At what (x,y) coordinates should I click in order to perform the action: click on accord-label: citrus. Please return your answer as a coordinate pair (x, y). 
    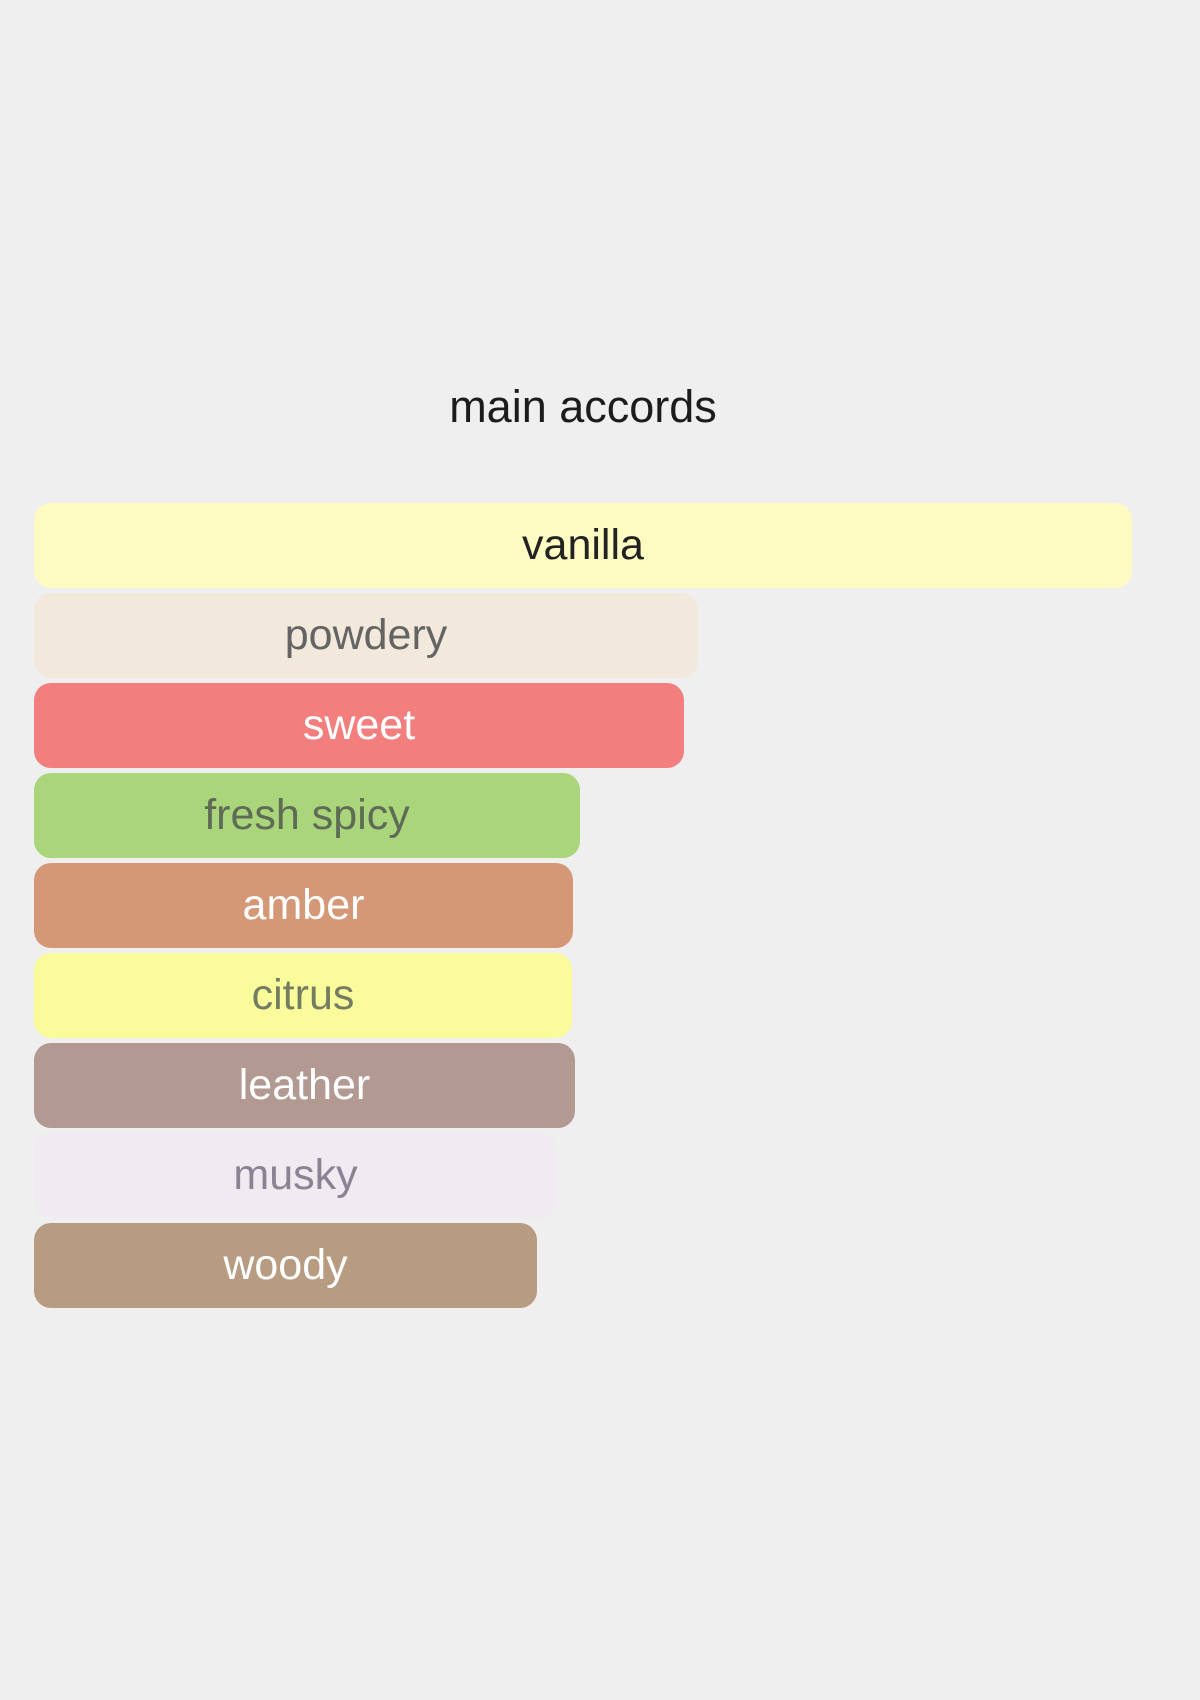
    Looking at the image, I should click on (303, 994).